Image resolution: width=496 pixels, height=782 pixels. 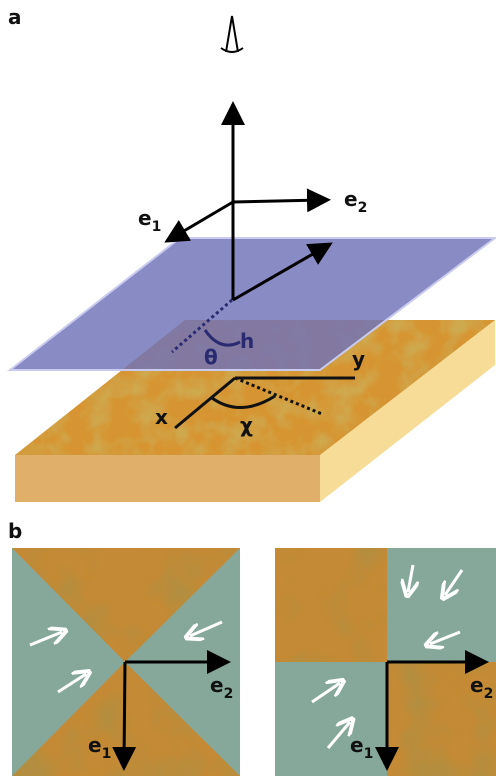 I want to click on axis-label: x, so click(x=161, y=417).